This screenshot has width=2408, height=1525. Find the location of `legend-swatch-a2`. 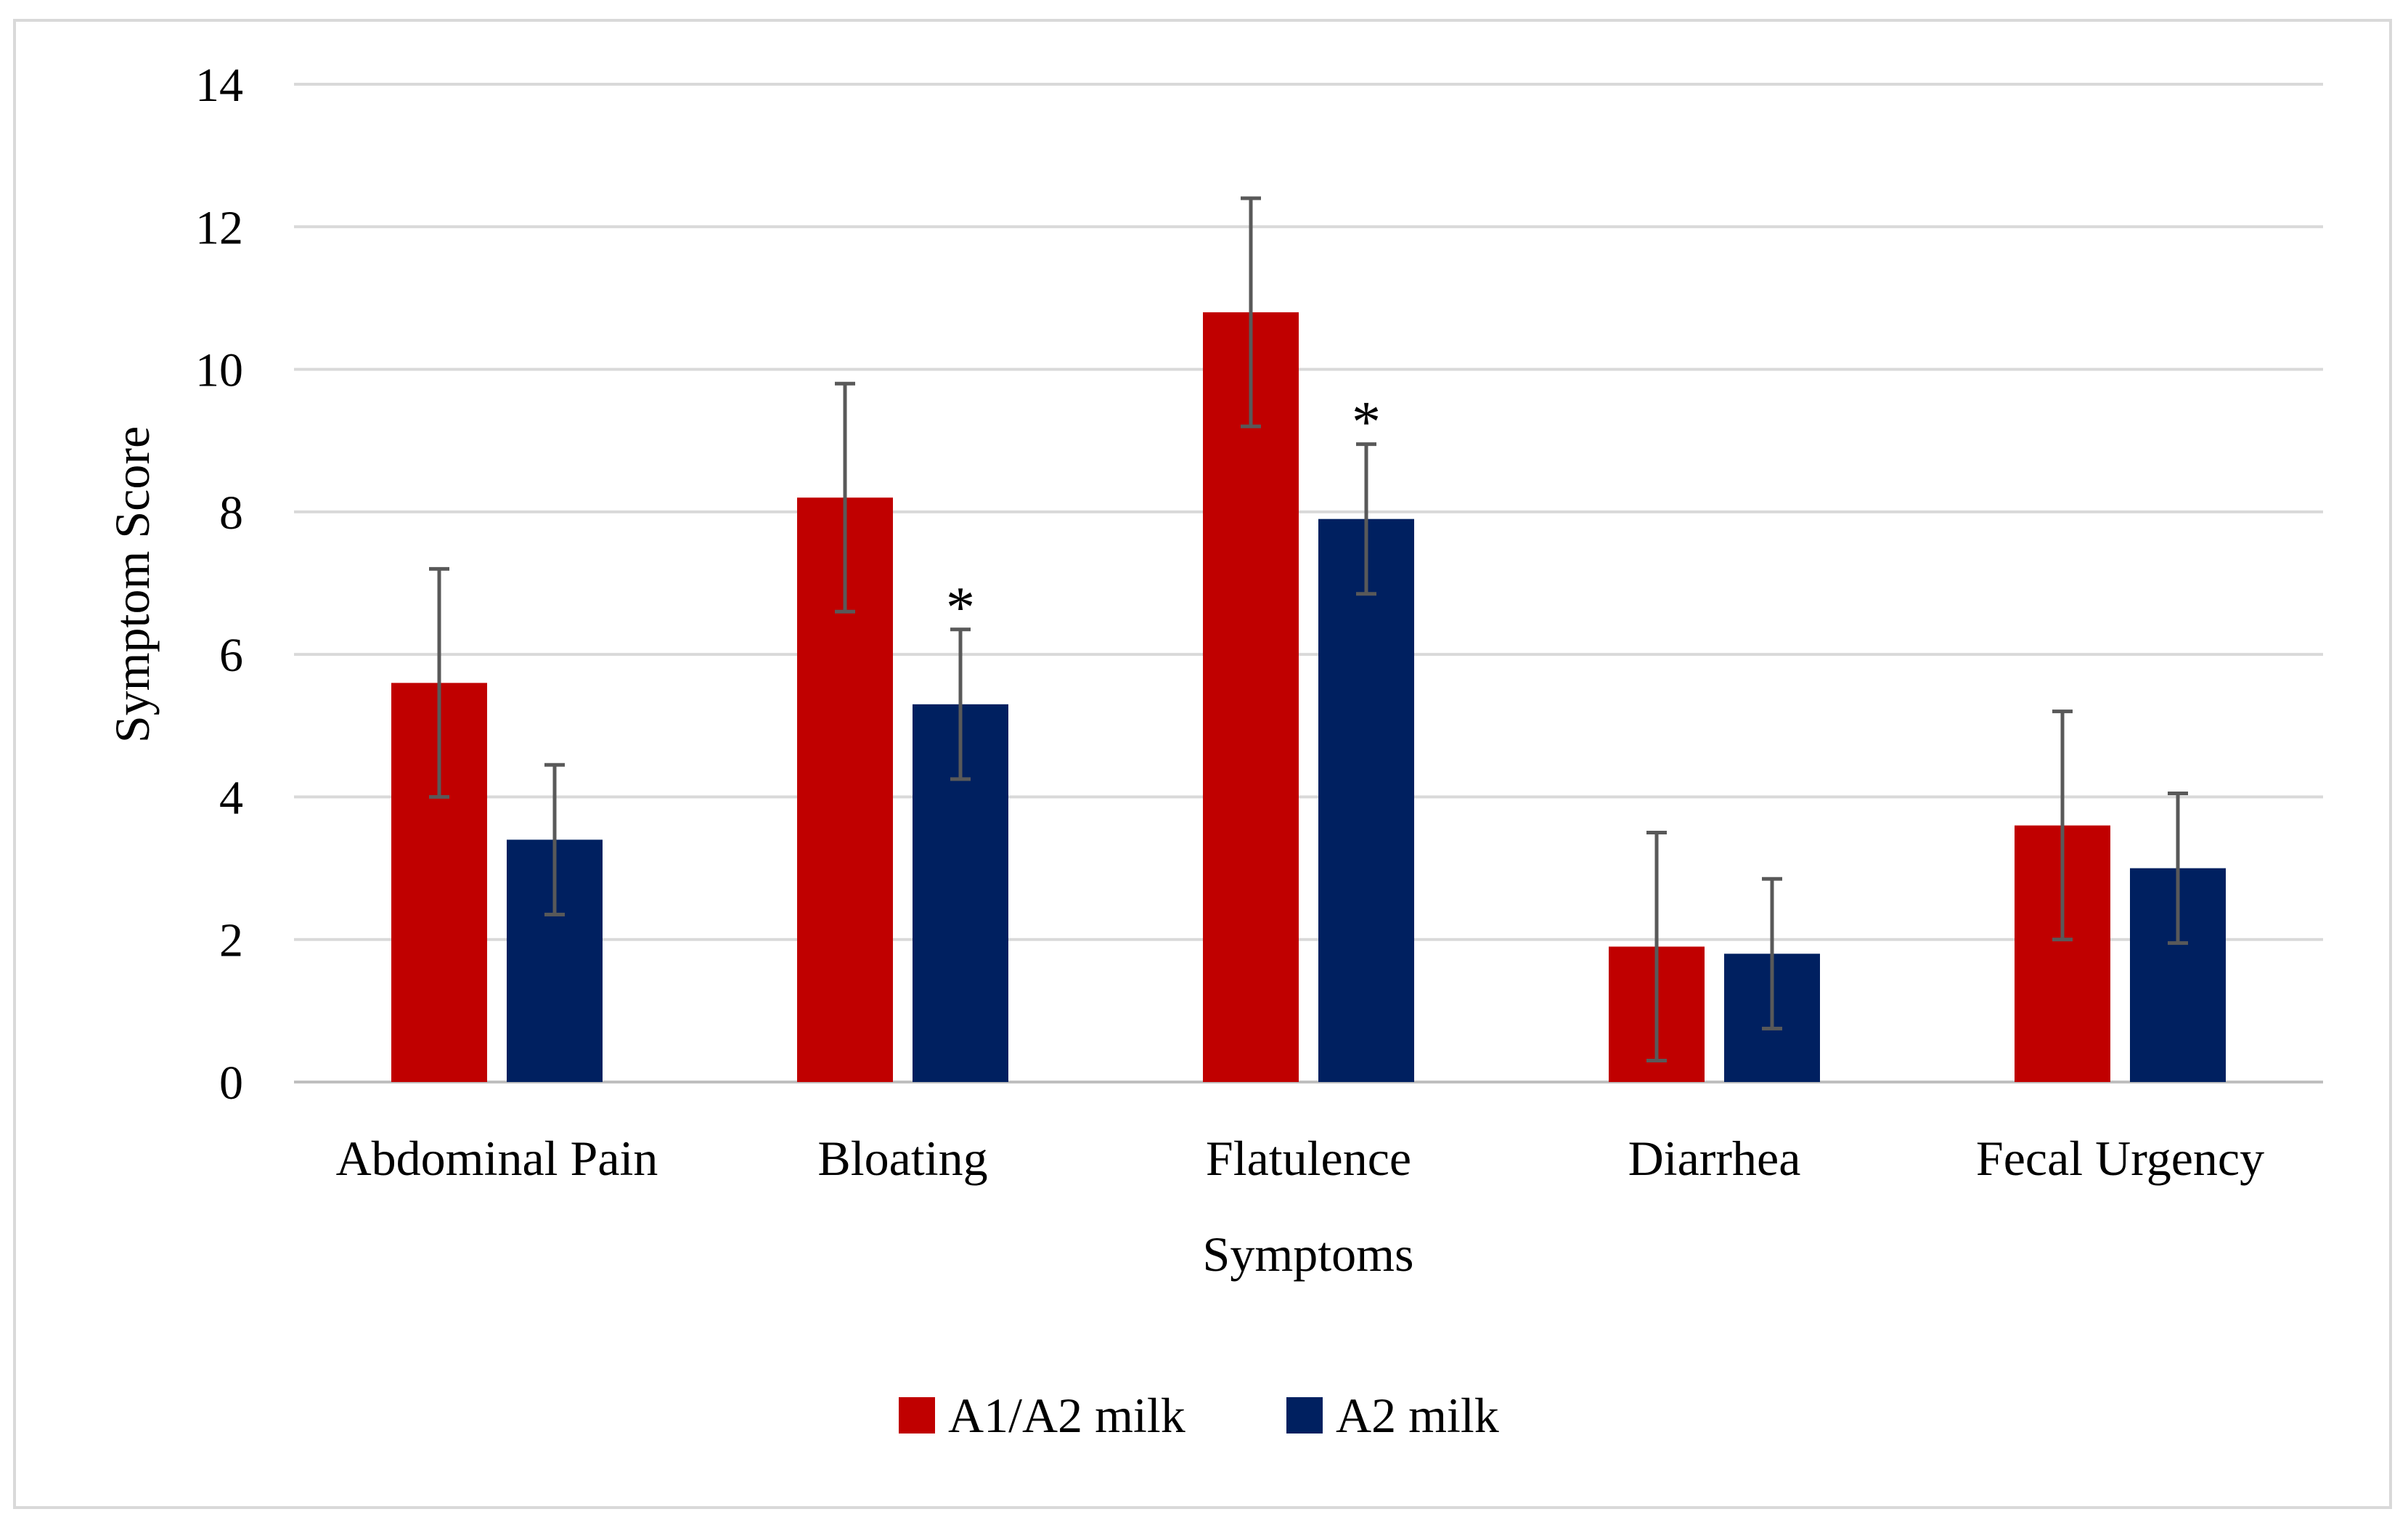

legend-swatch-a2 is located at coordinates (1304, 1415).